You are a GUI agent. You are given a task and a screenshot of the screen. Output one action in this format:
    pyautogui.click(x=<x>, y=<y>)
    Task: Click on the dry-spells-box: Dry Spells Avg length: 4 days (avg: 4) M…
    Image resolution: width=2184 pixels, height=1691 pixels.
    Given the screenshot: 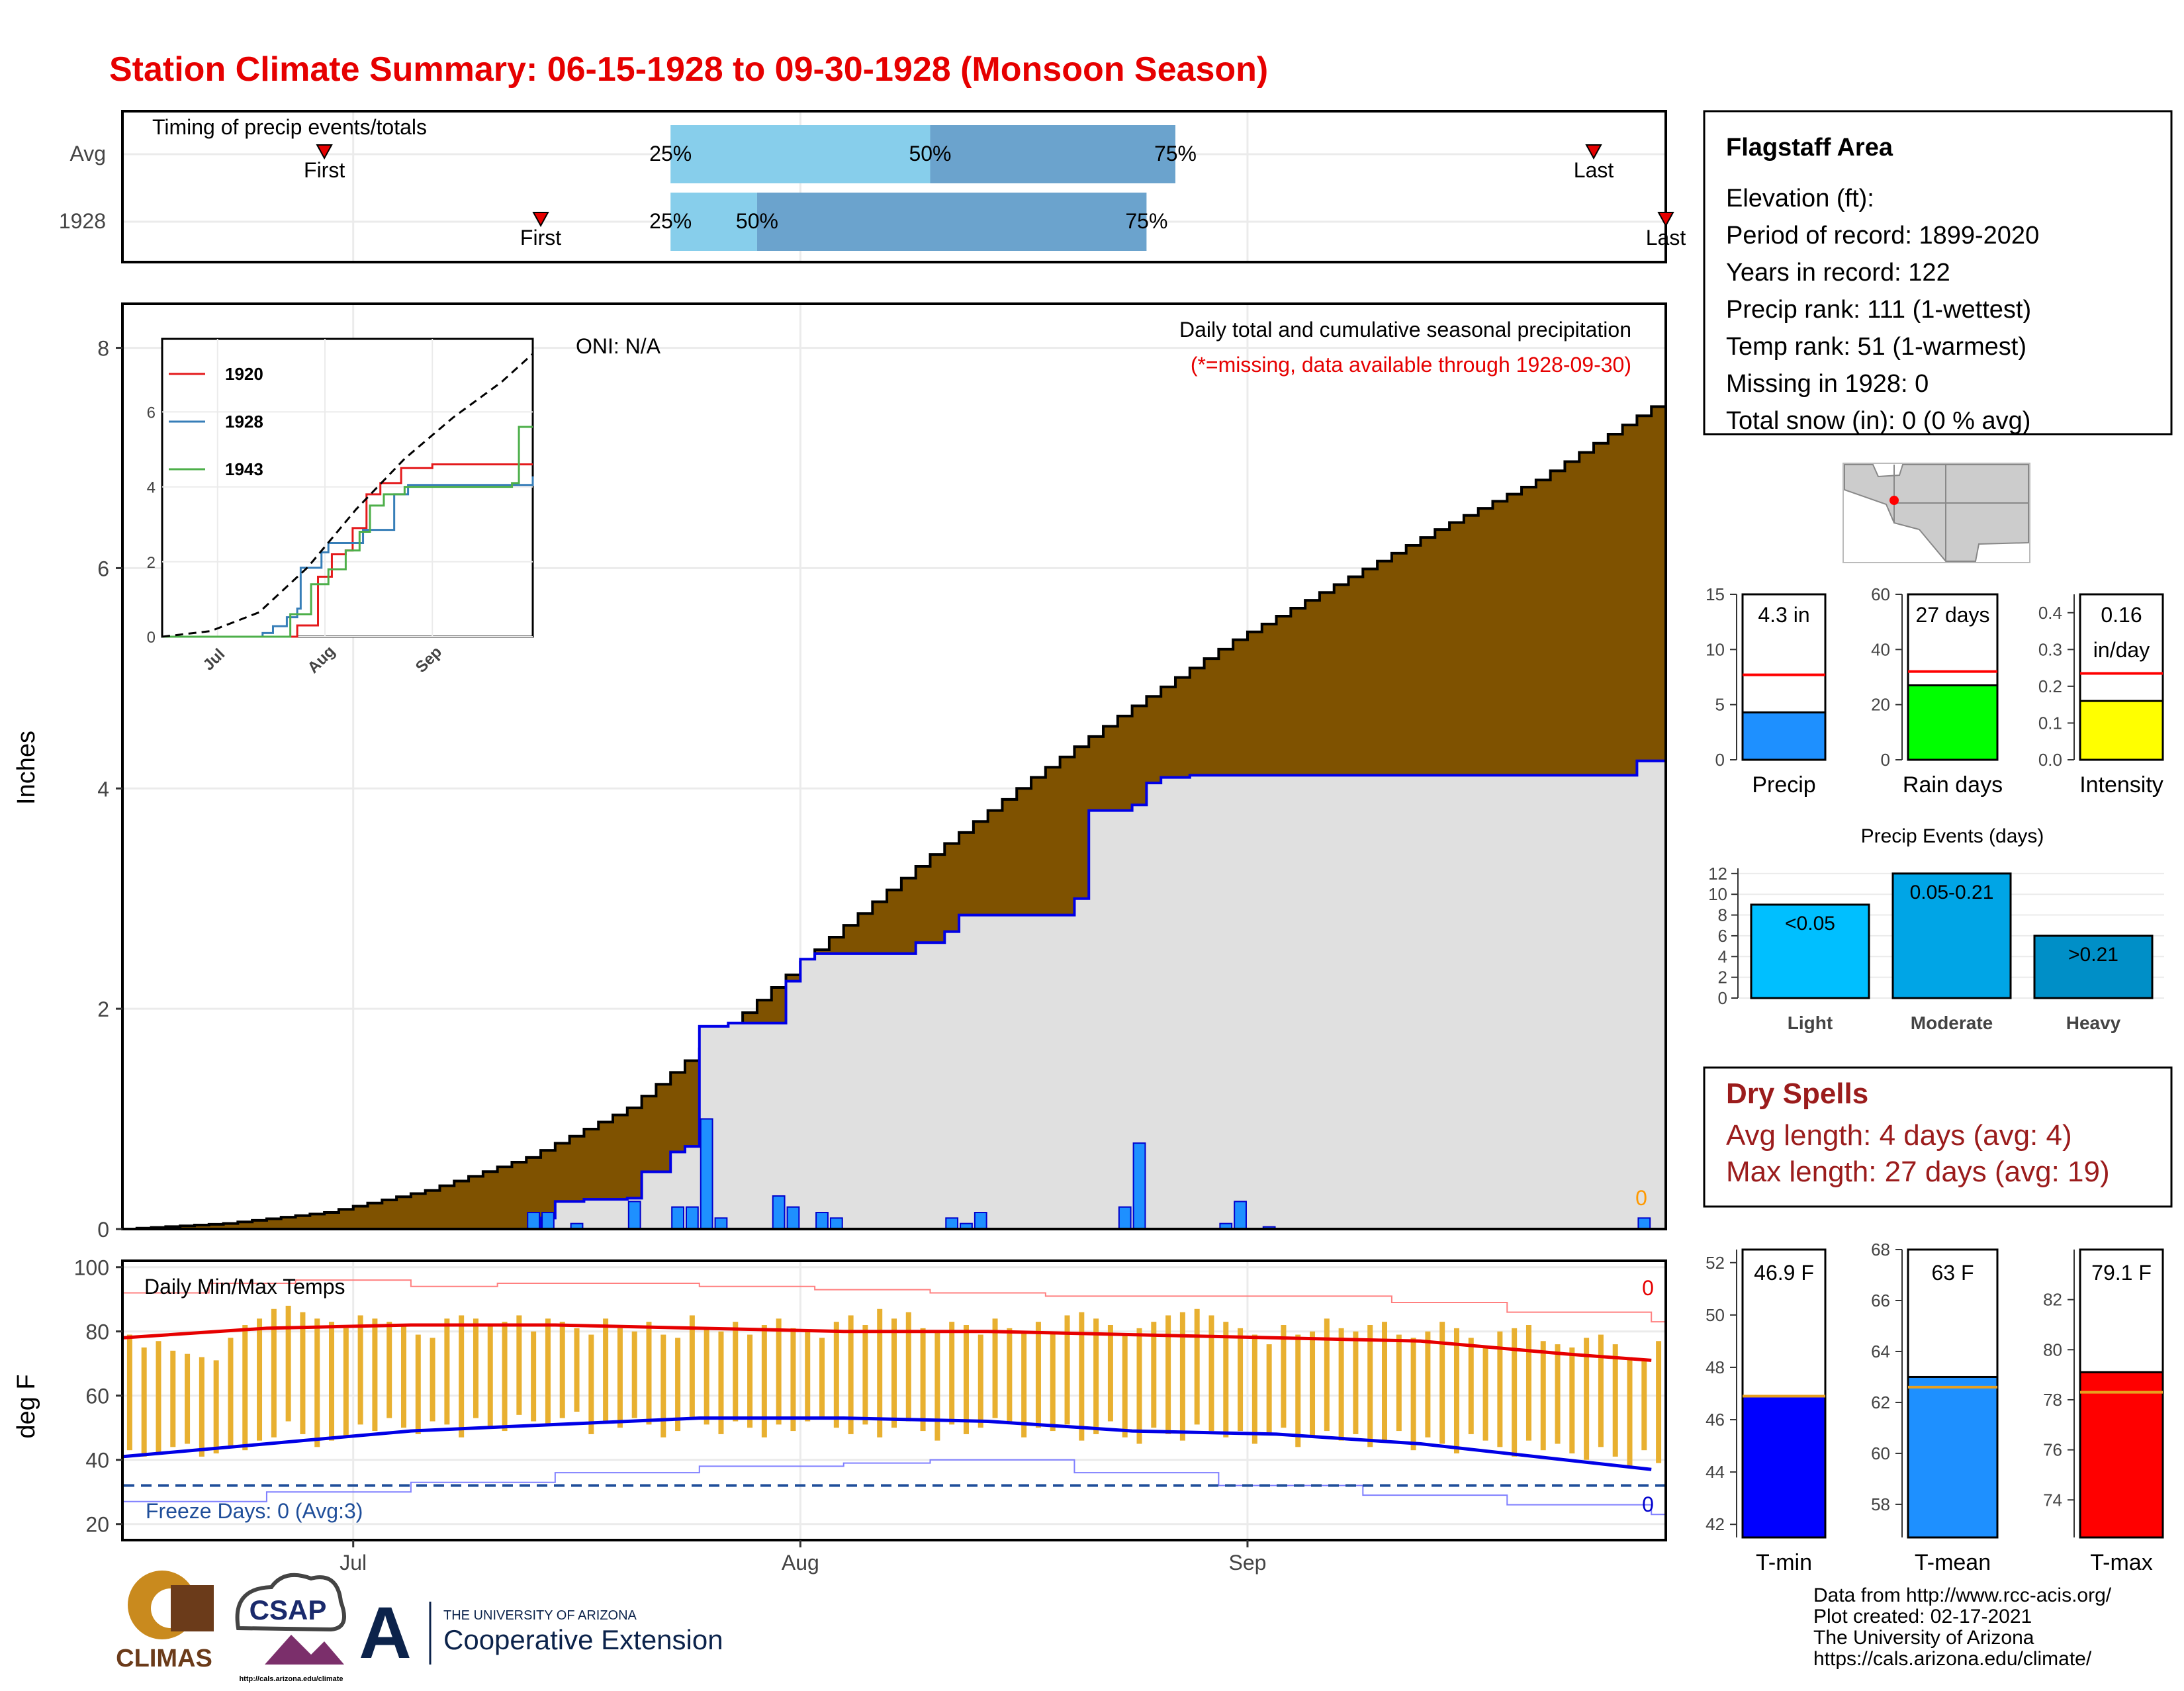 What is the action you would take?
    pyautogui.click(x=1938, y=1137)
    